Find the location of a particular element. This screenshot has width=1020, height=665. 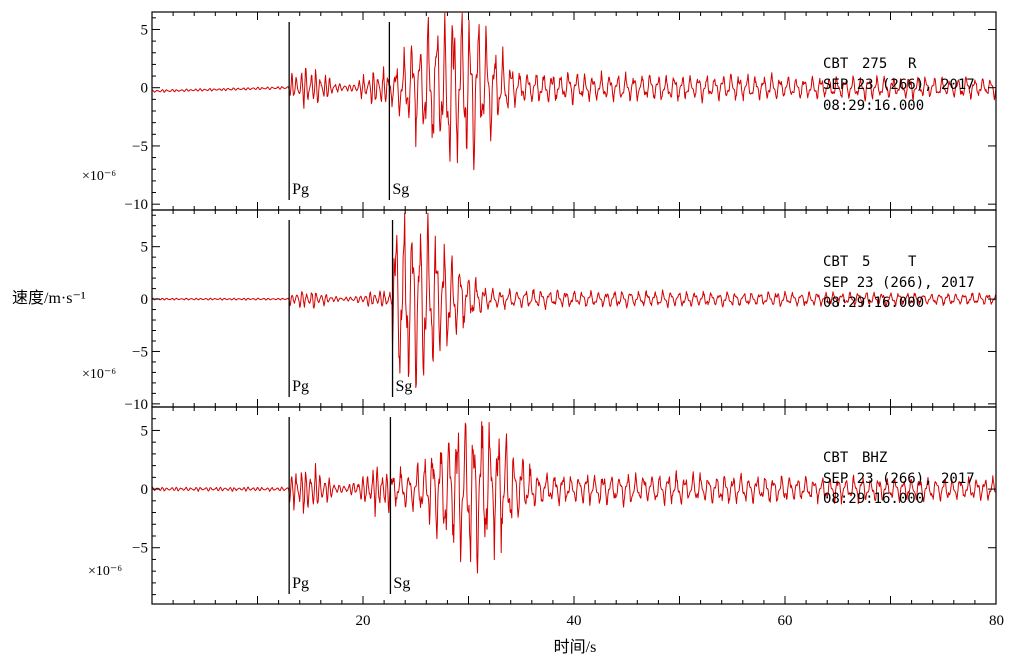

panel-1-date-line: SEP 23 (266), 2017 is located at coordinates (899, 85).